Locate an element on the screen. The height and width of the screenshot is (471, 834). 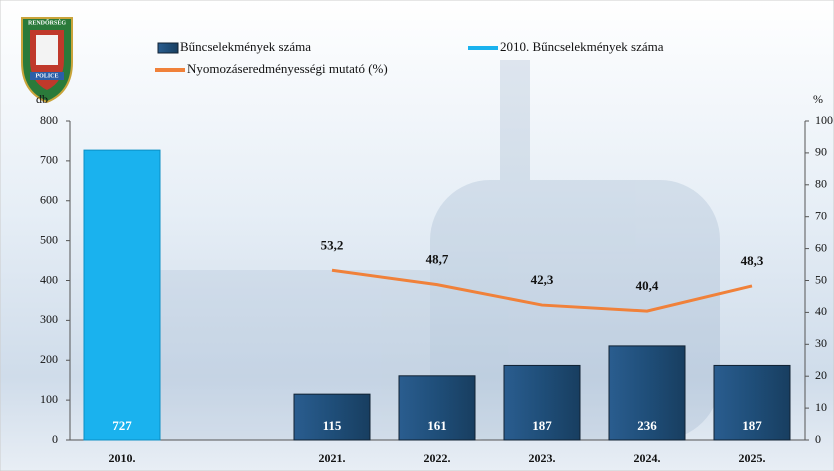
line is located at coordinates (542, 290).